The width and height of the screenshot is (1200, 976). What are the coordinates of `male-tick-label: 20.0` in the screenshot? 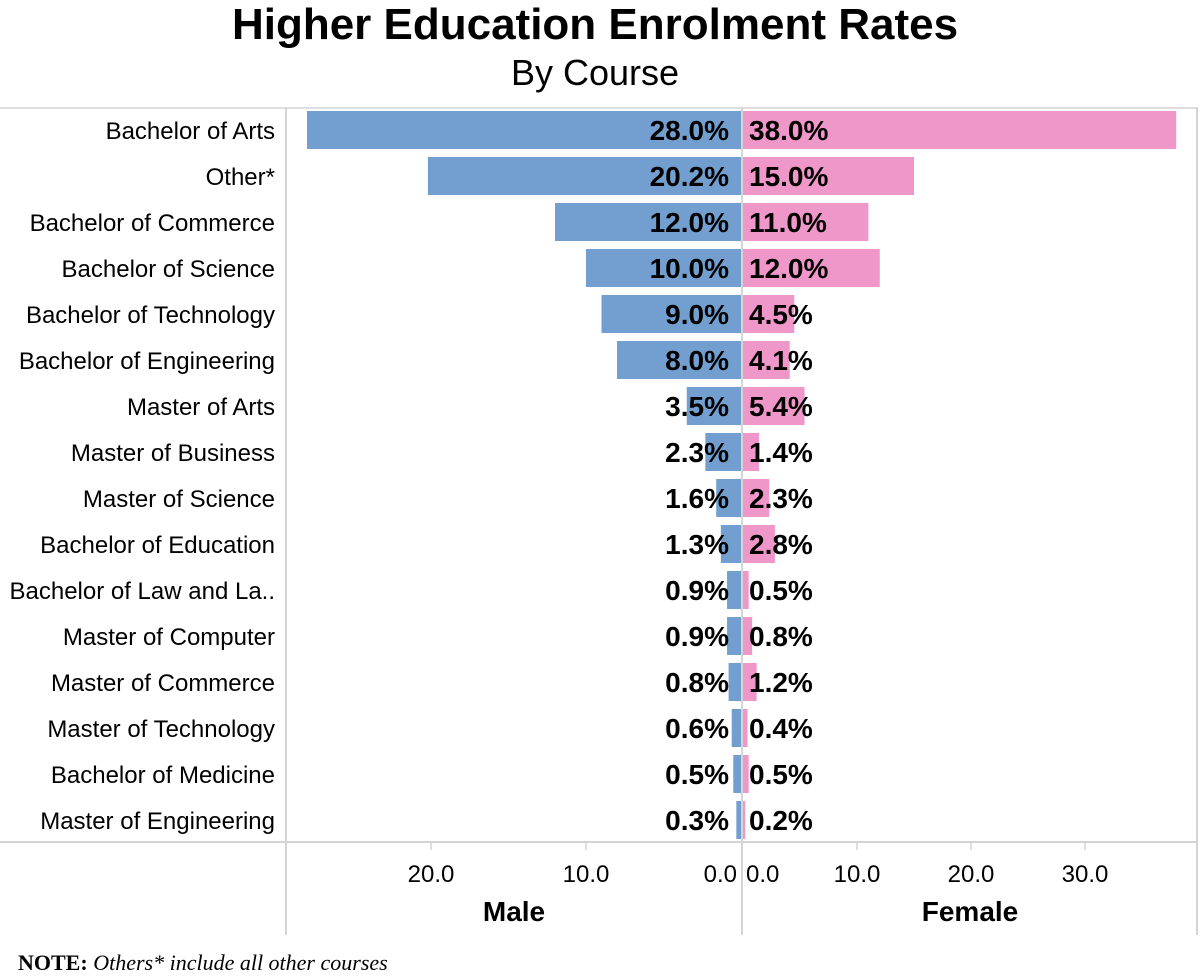 It's located at (431, 874).